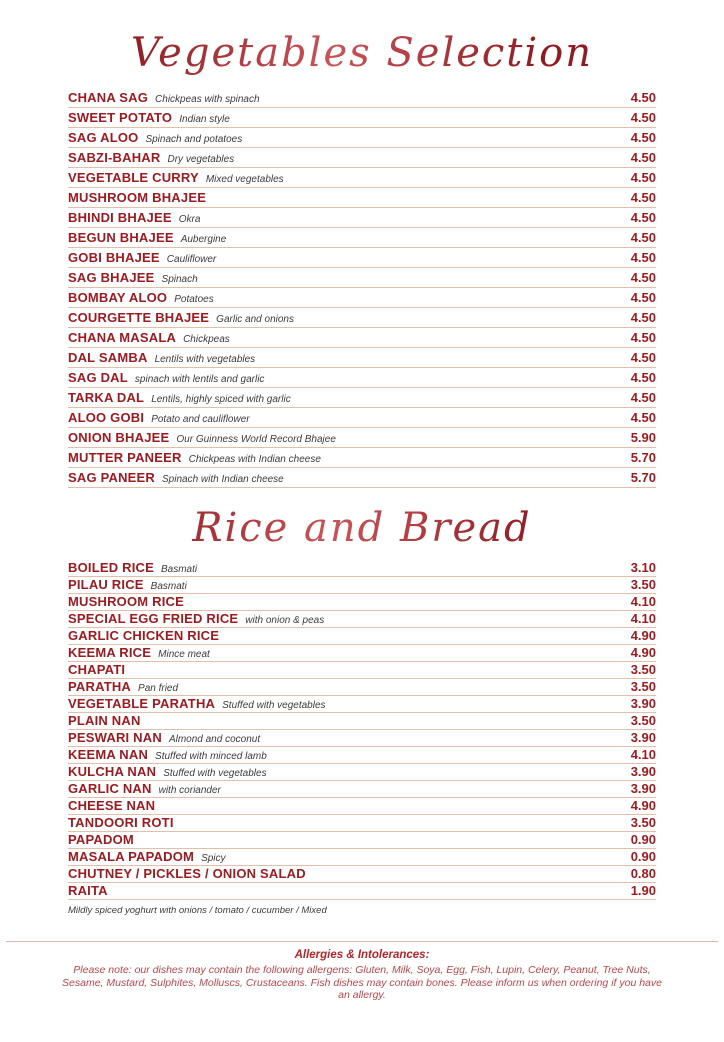 The width and height of the screenshot is (724, 1042). Describe the element at coordinates (643, 873) in the screenshot. I see `menu-item-price: 0.80` at that location.